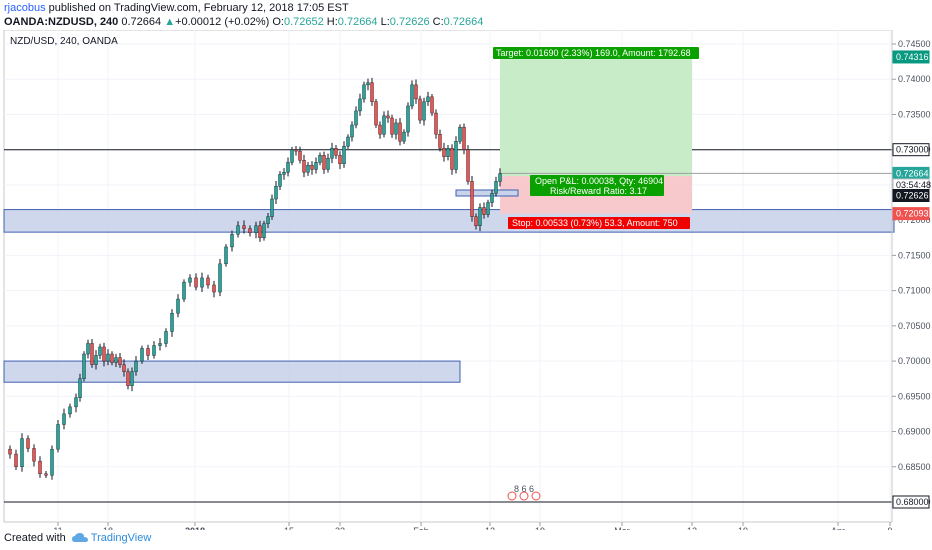 This screenshot has height=550, width=932. Describe the element at coordinates (914, 326) in the screenshot. I see `price-tick-label: 0.70500` at that location.